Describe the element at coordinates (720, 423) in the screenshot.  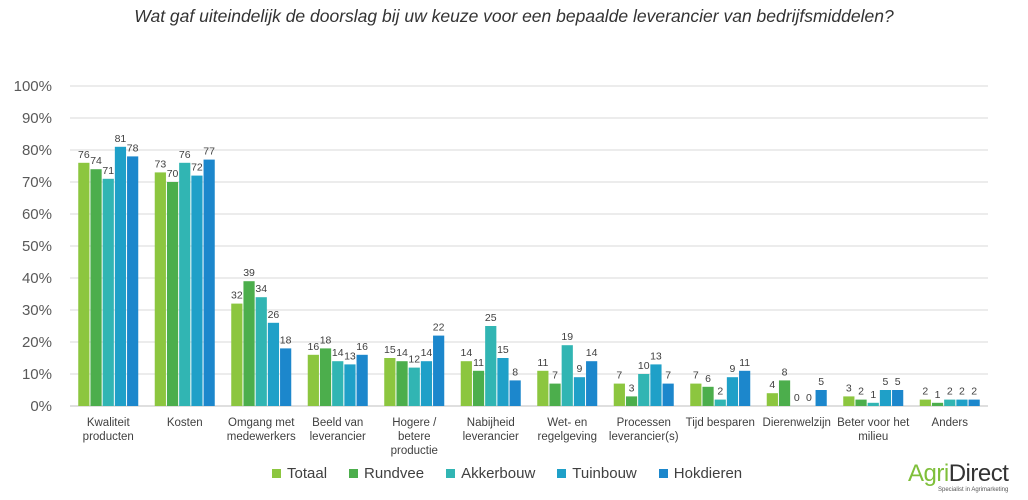
I see `category-label: Tijd besparen` at that location.